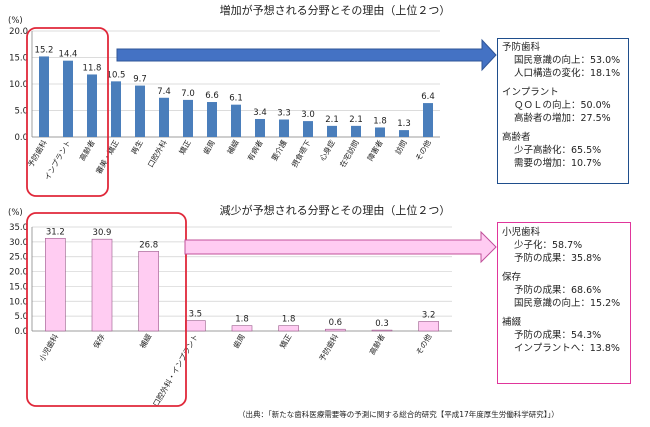 The height and width of the screenshot is (427, 650). I want to click on y-tick-label: 35.0, so click(18, 228).